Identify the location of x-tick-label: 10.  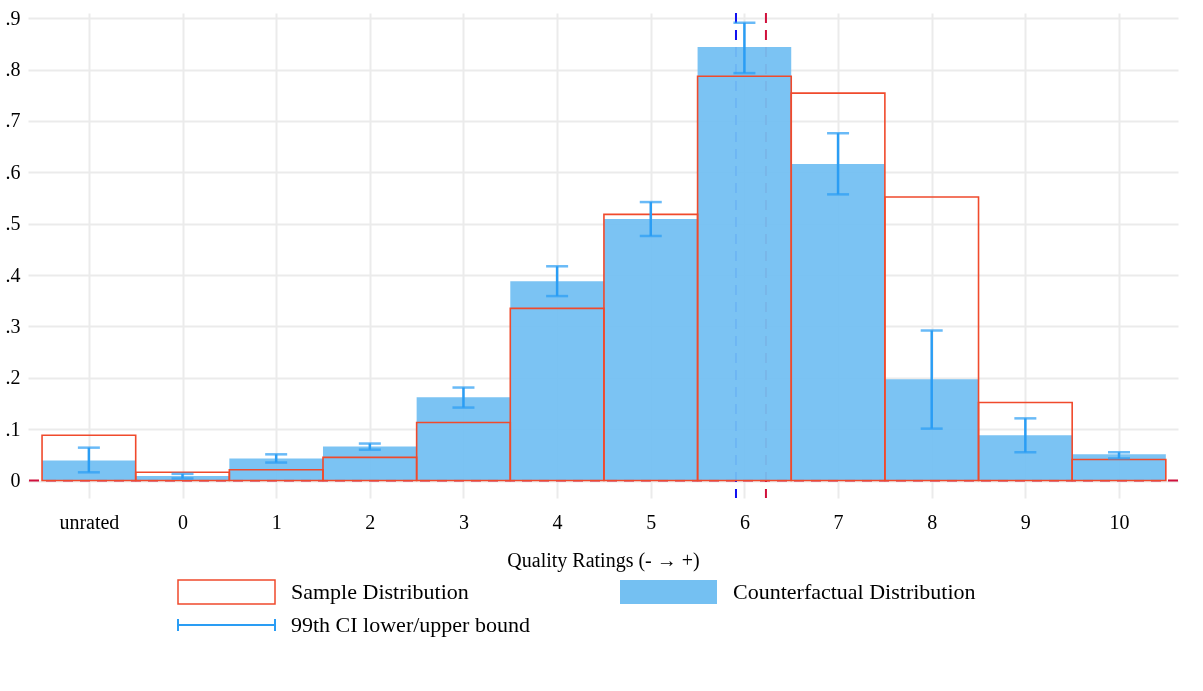
(1119, 521).